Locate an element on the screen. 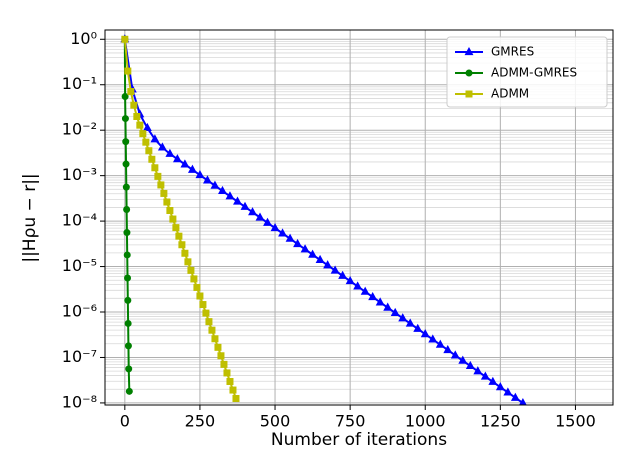 This screenshot has width=630, height=471. y-tick-label: 10⁻² is located at coordinates (79, 129).